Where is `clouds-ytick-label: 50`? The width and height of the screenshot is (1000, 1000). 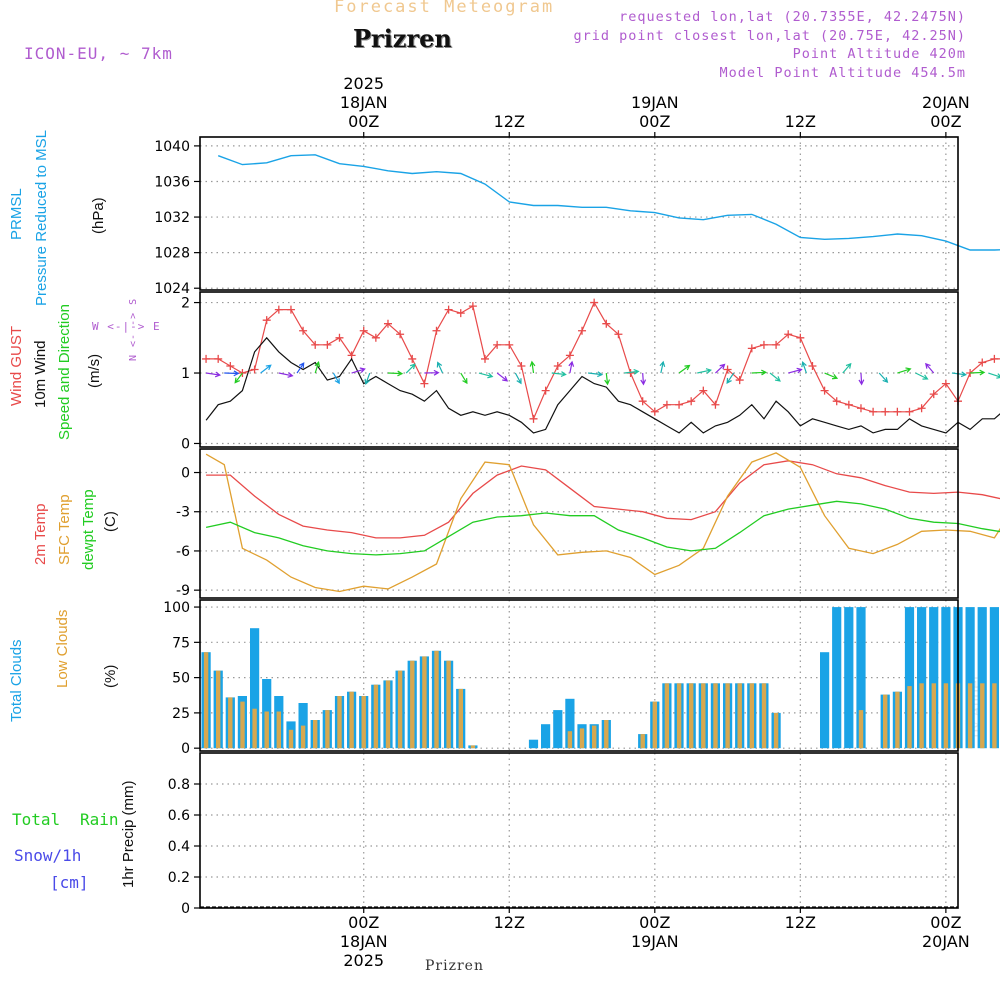
clouds-ytick-label: 50 is located at coordinates (181, 679).